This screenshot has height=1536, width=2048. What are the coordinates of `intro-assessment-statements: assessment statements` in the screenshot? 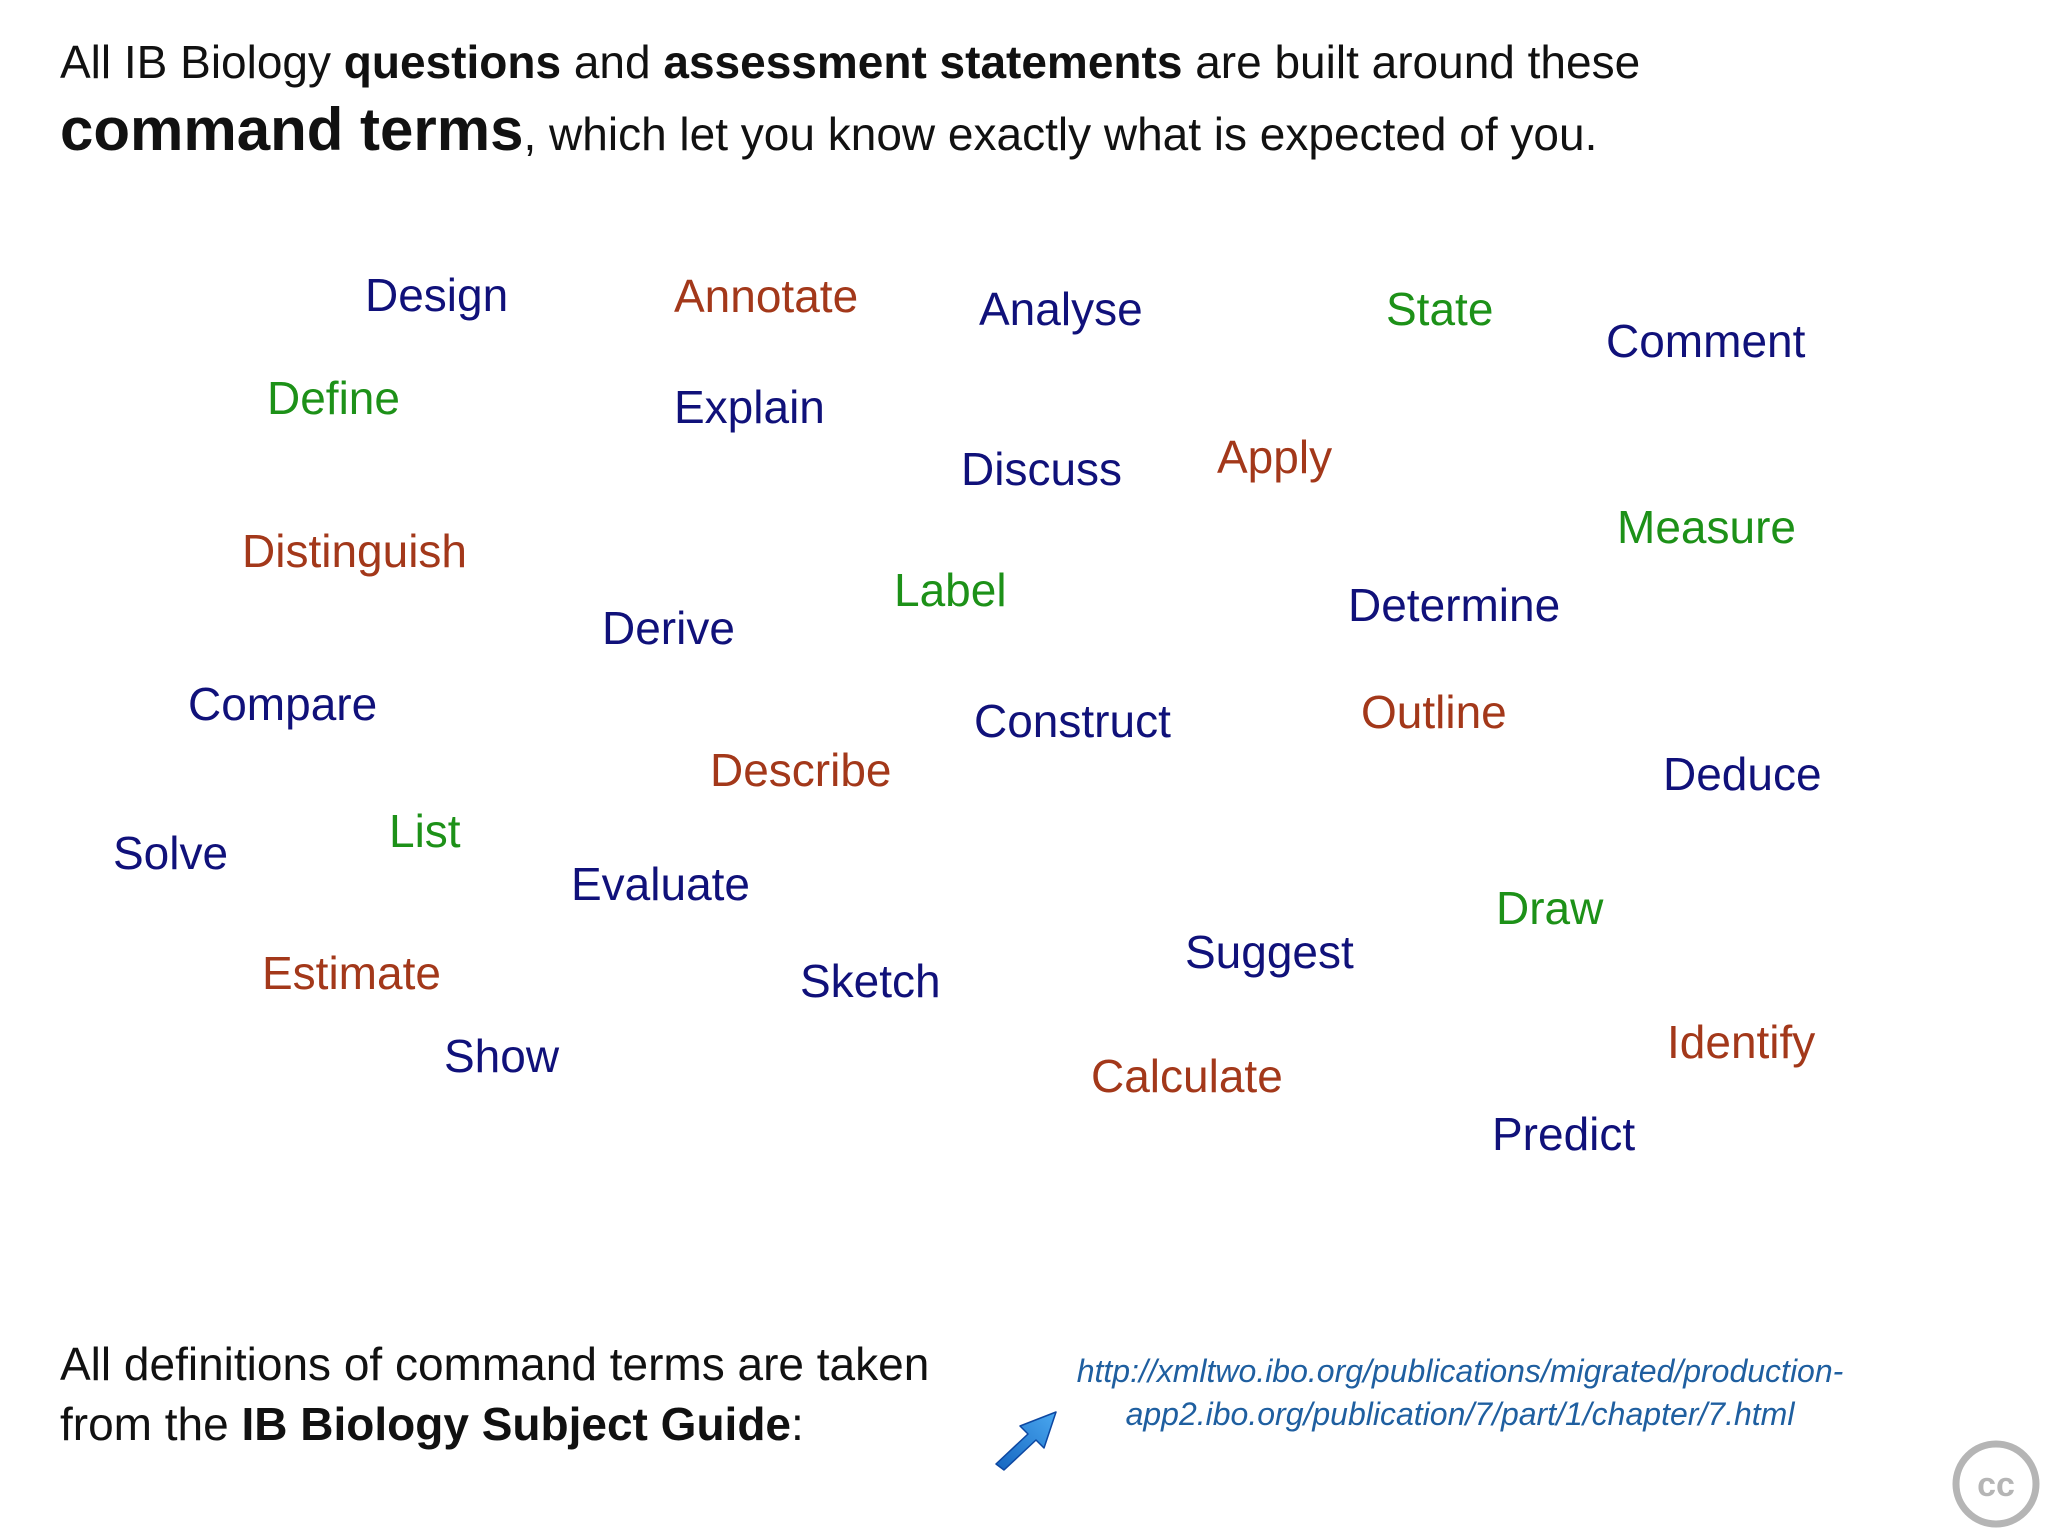 It's located at (923, 62).